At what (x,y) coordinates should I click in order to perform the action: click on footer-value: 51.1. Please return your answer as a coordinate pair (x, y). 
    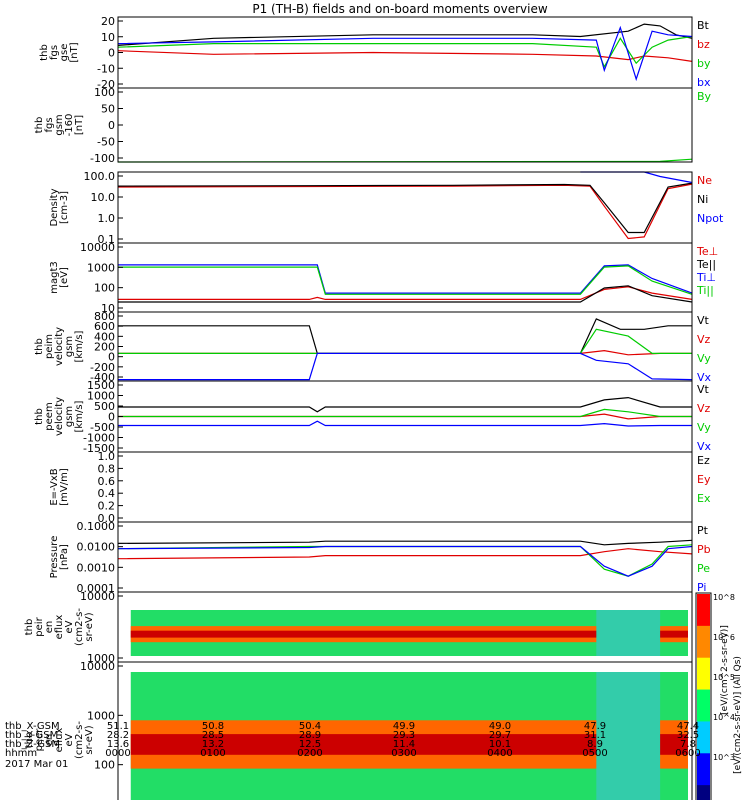
    Looking at the image, I should click on (118, 726).